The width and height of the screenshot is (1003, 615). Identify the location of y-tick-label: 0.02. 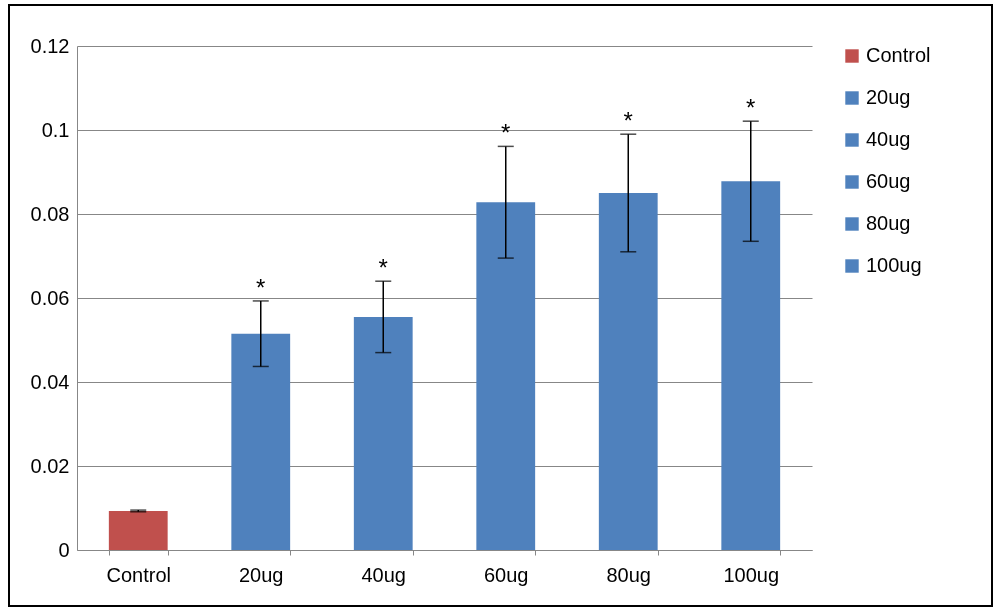
(50, 465).